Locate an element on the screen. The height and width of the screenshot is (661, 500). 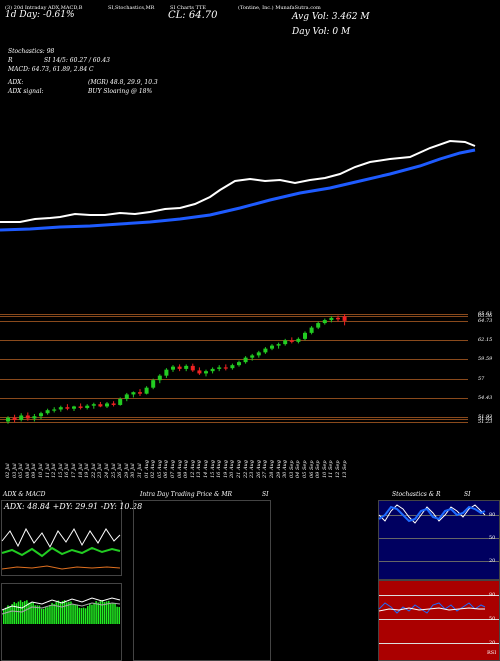
stochastics-value: Stochastics: 98 is located at coordinates (31, 51).